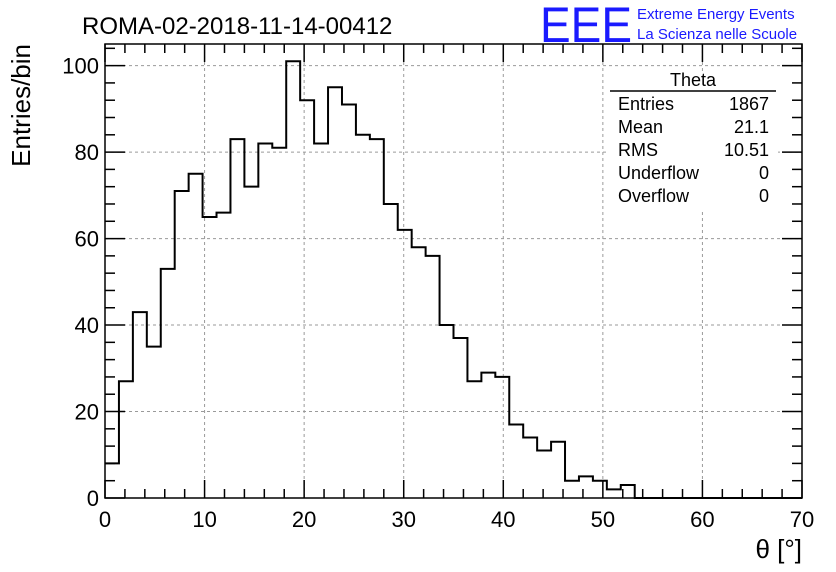 Image resolution: width=836 pixels, height=572 pixels. What do you see at coordinates (503, 519) in the screenshot?
I see `x-tick-label: 40` at bounding box center [503, 519].